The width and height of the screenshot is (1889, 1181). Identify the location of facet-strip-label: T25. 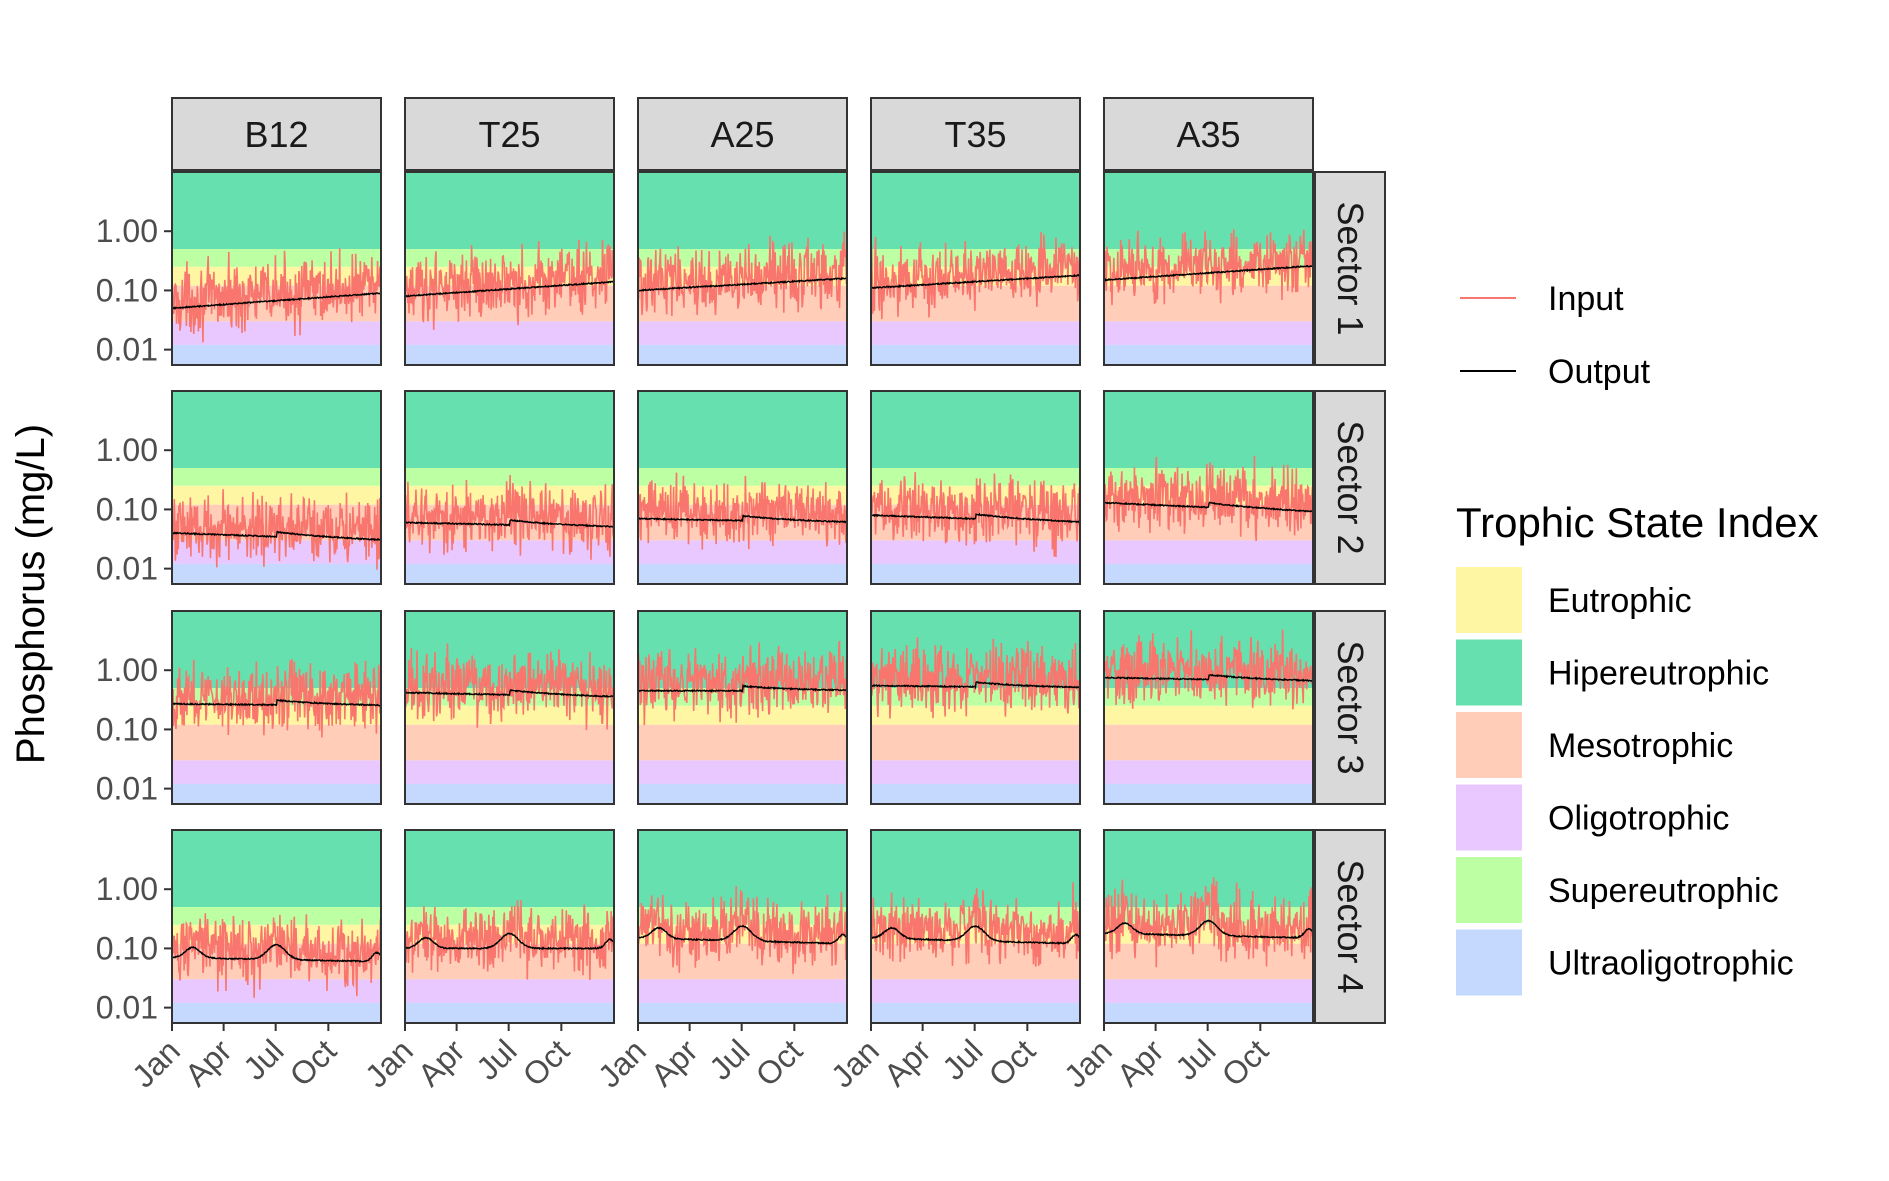
(509, 134).